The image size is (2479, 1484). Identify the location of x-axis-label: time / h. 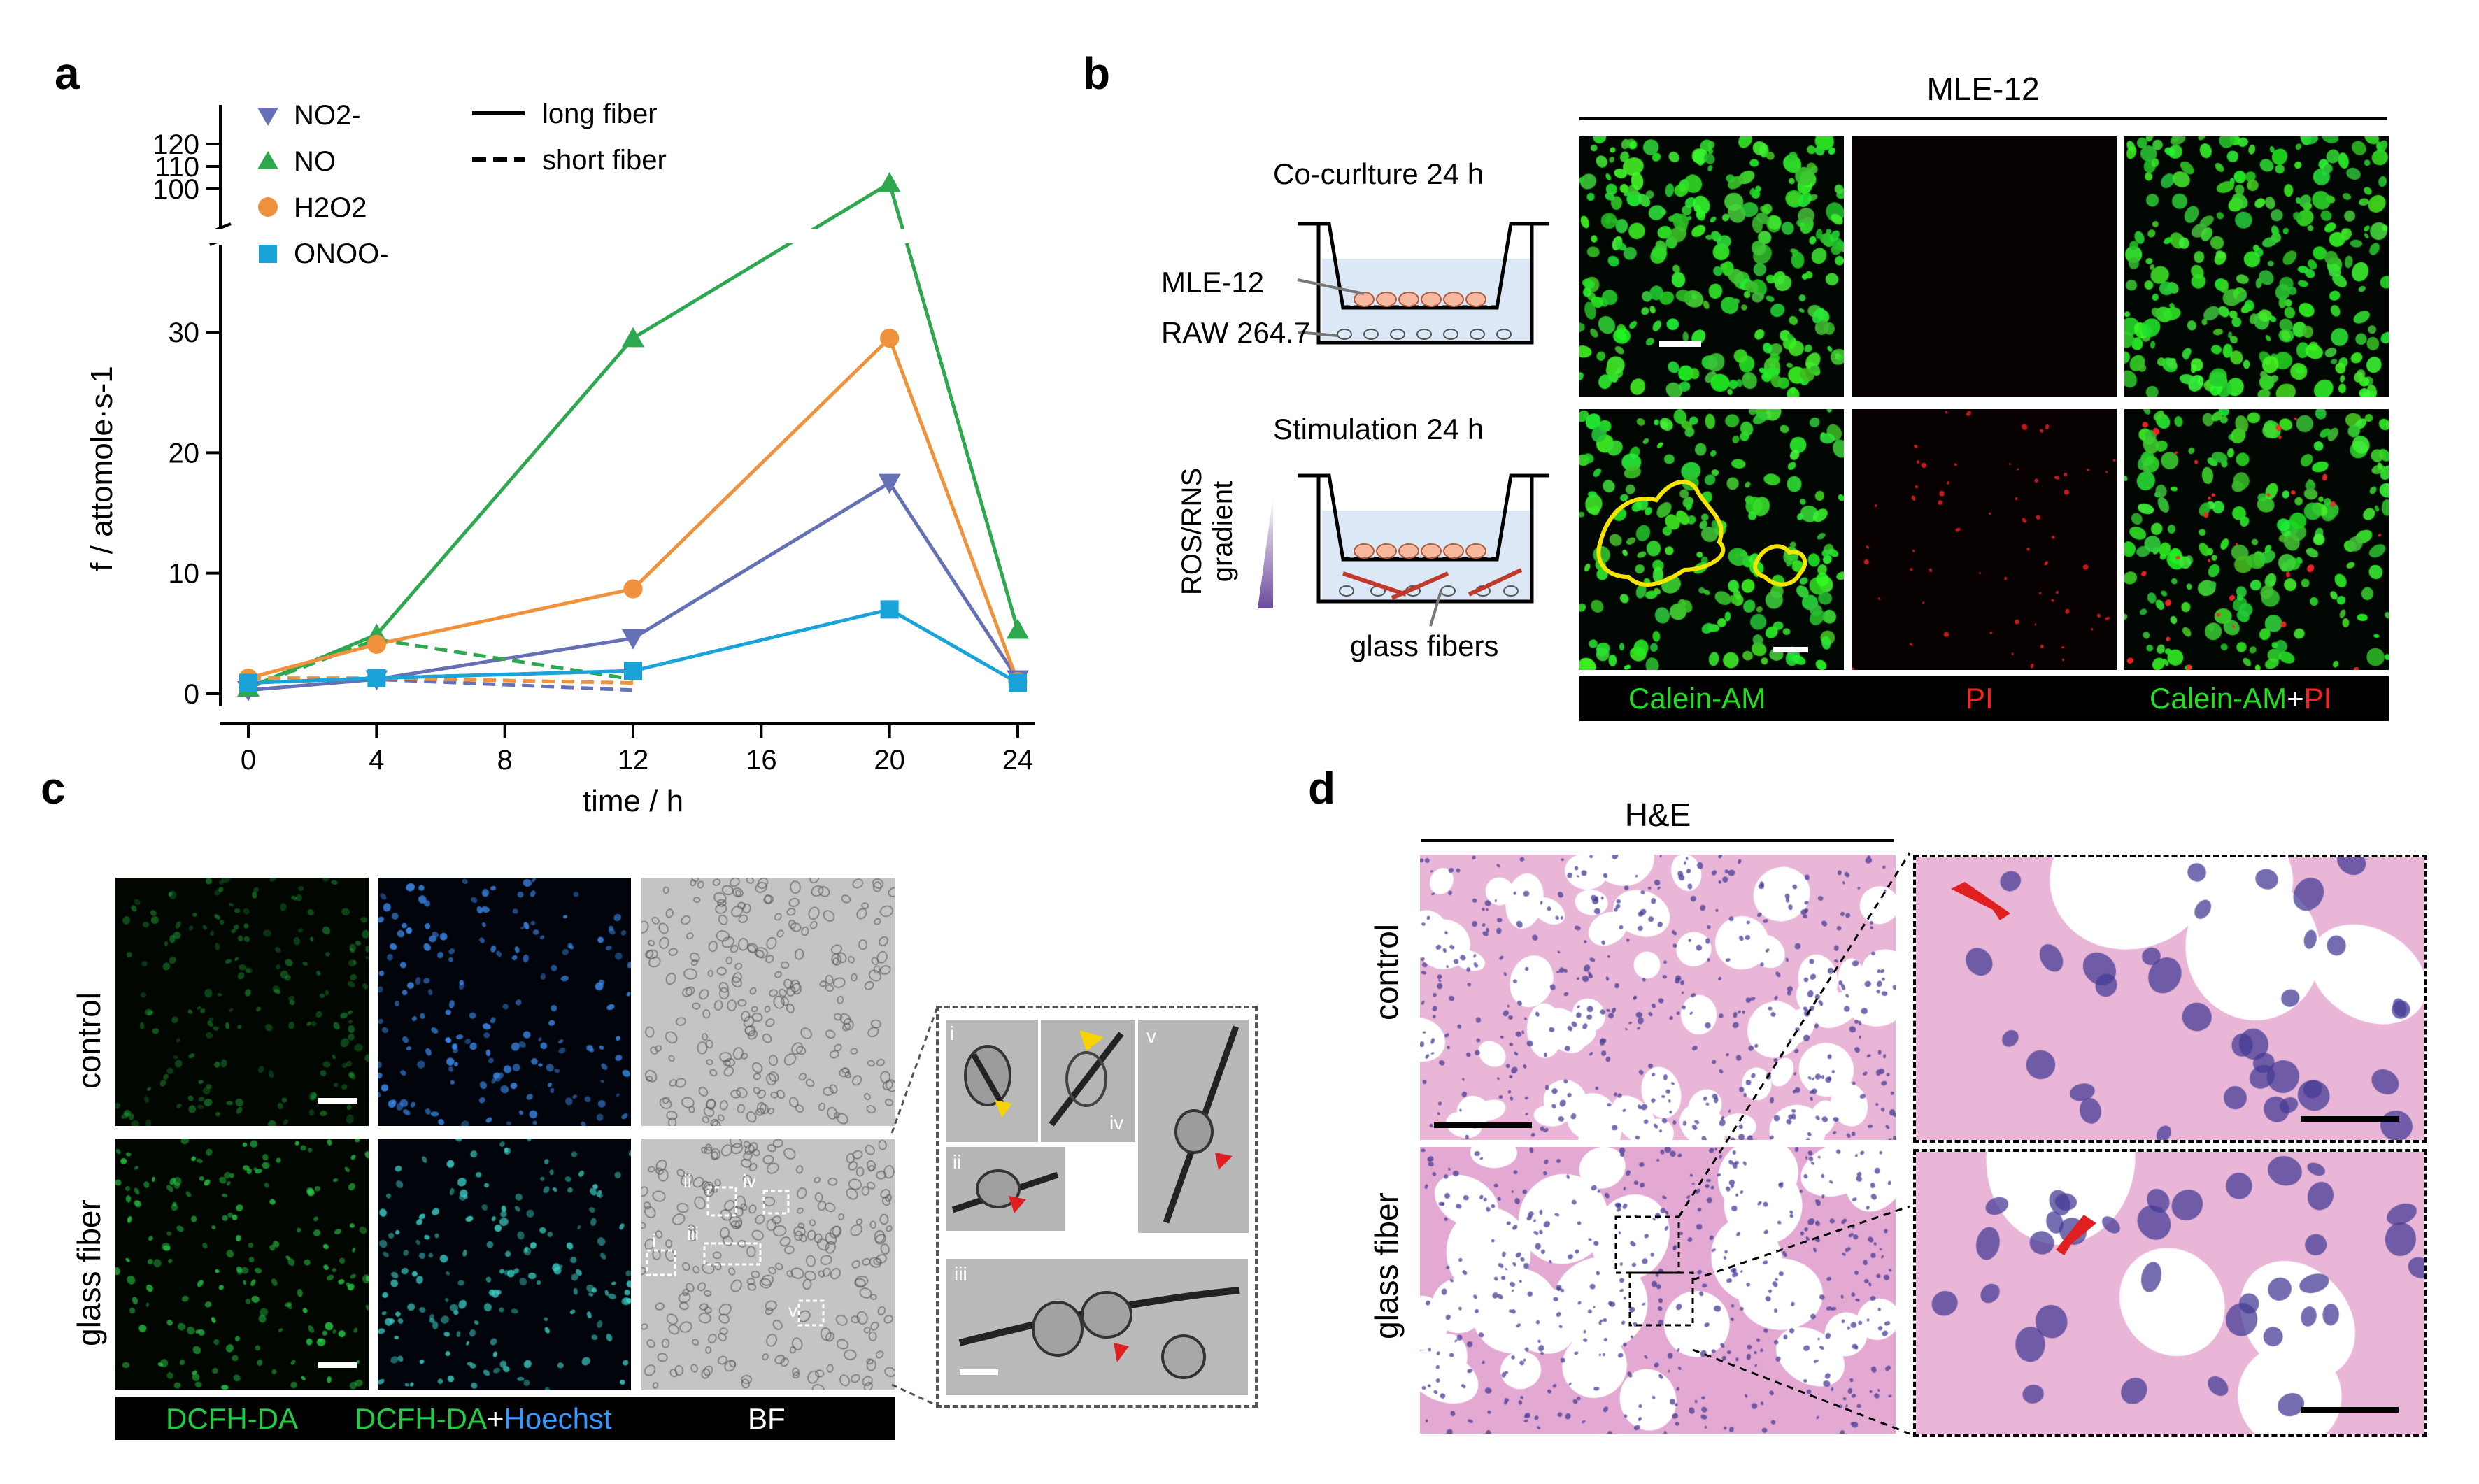
(633, 801).